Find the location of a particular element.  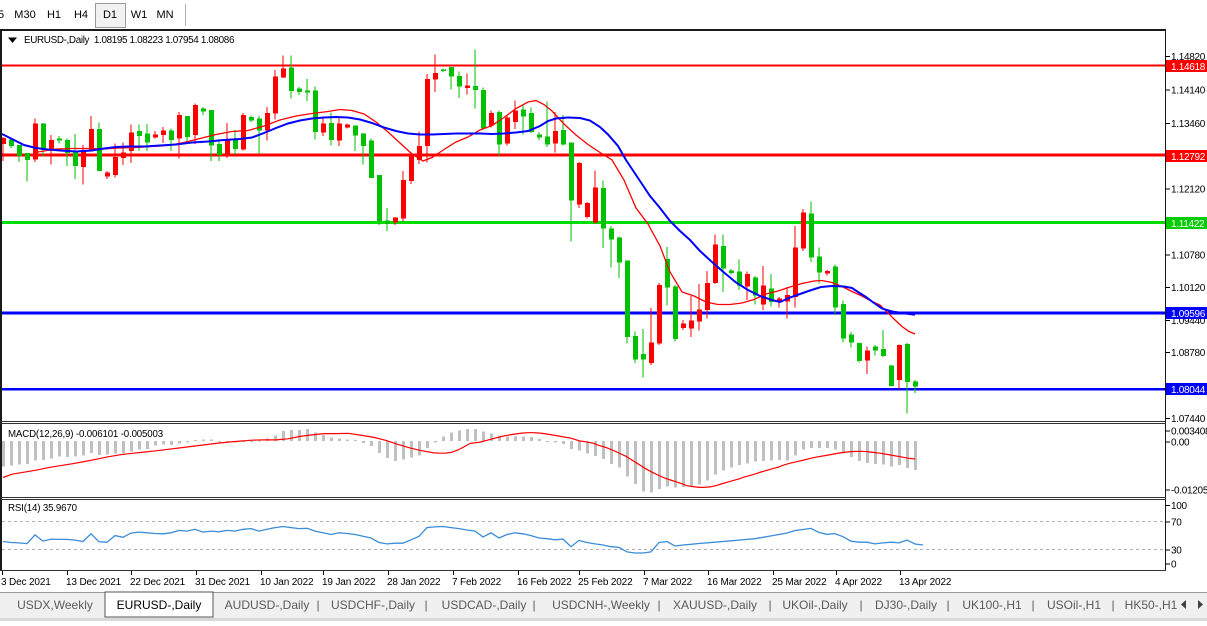

svg-text: 0 is located at coordinates (1174, 565).